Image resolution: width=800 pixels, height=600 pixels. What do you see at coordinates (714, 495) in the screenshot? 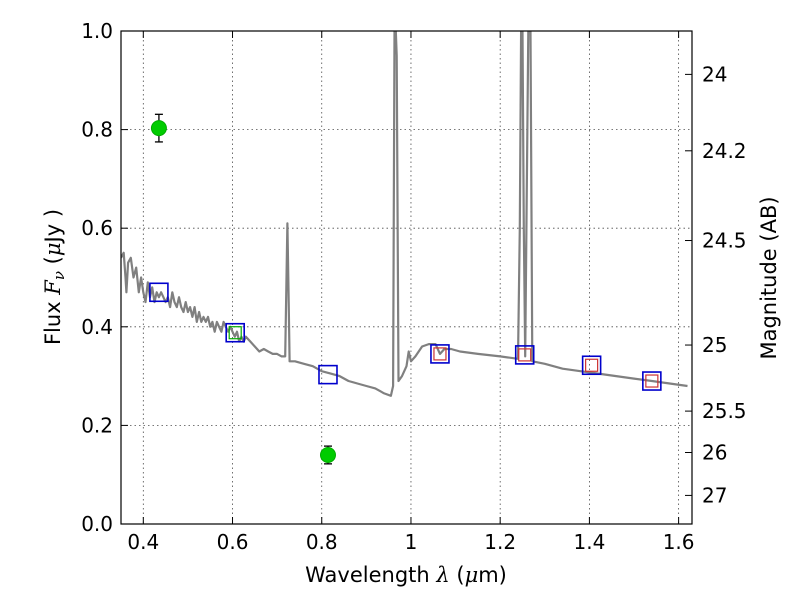
I see `y2-tick-label: 27` at bounding box center [714, 495].